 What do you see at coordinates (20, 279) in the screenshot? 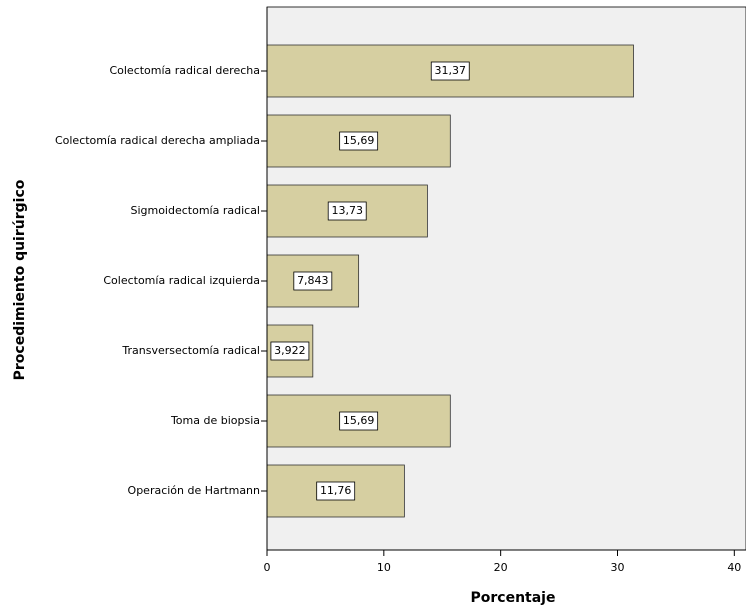
I see `y-axis-label: Procedimiento quirúrgico` at bounding box center [20, 279].